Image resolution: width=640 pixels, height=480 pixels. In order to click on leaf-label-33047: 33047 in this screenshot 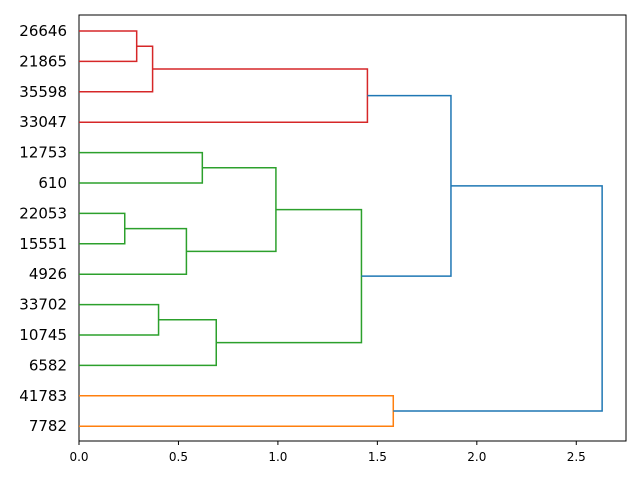, I will do `click(43, 122)`.